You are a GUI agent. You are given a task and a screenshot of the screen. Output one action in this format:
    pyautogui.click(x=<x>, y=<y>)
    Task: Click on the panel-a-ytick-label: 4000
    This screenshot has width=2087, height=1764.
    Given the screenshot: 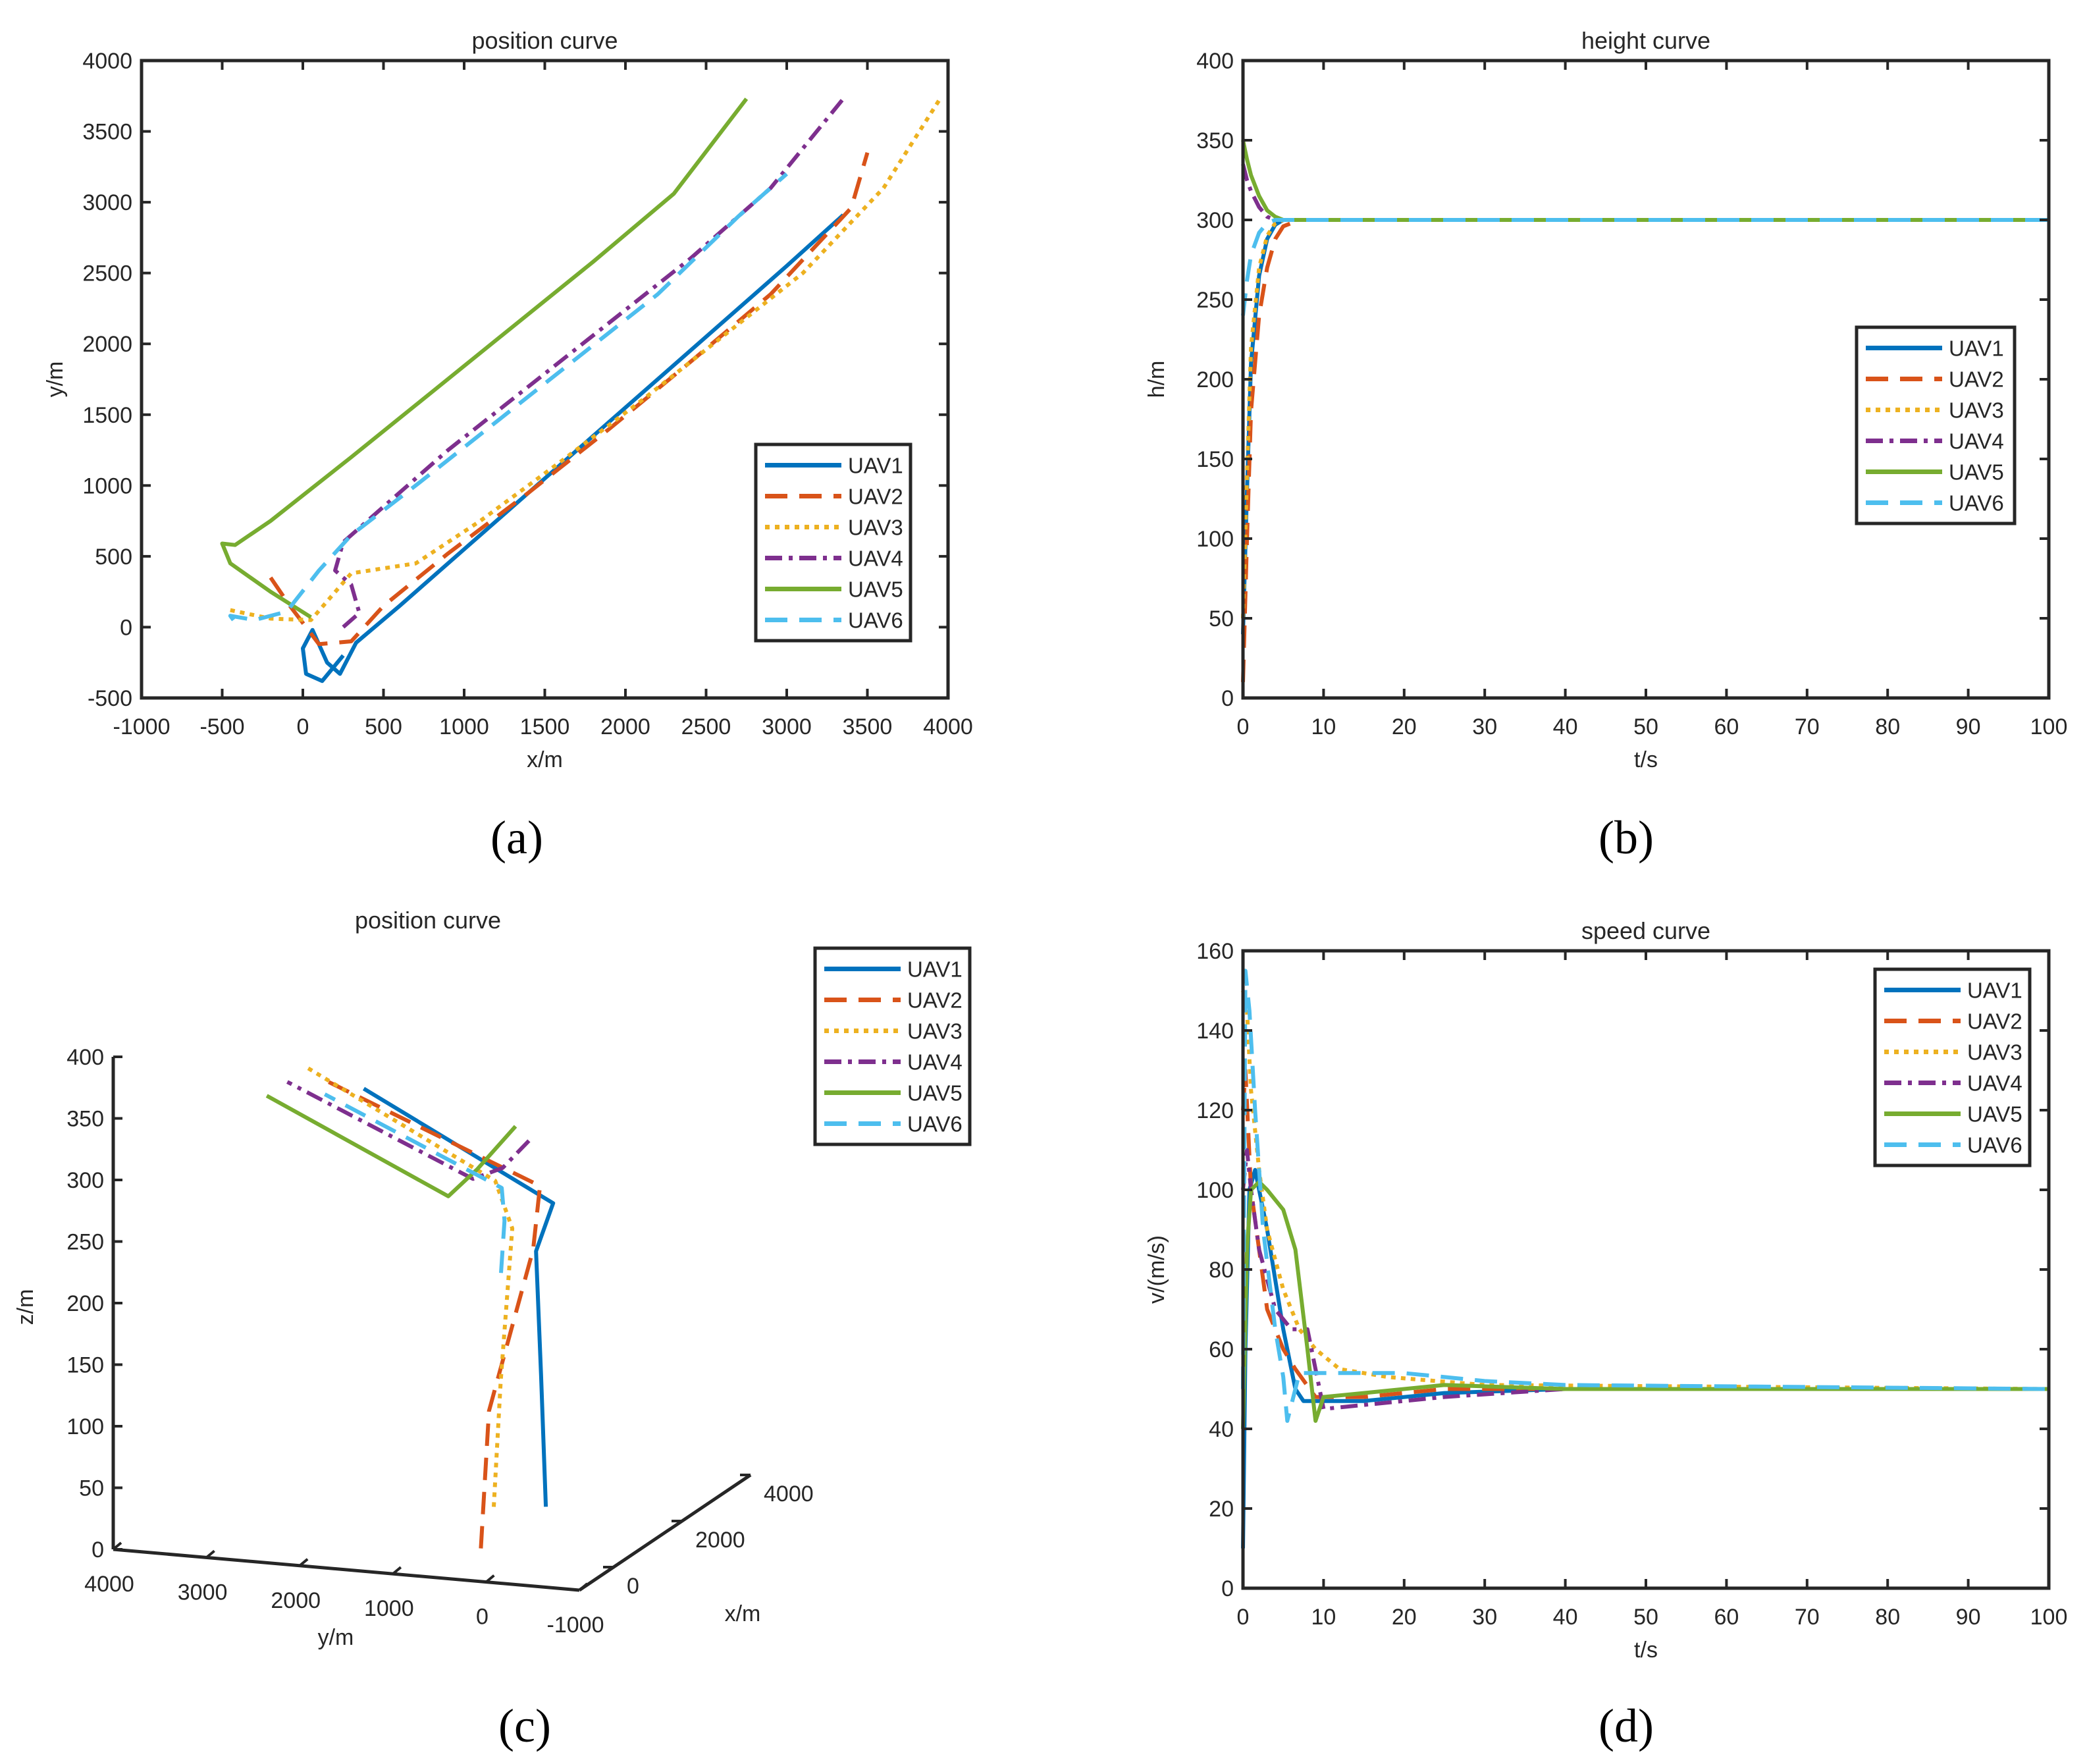 What is the action you would take?
    pyautogui.click(x=107, y=61)
    